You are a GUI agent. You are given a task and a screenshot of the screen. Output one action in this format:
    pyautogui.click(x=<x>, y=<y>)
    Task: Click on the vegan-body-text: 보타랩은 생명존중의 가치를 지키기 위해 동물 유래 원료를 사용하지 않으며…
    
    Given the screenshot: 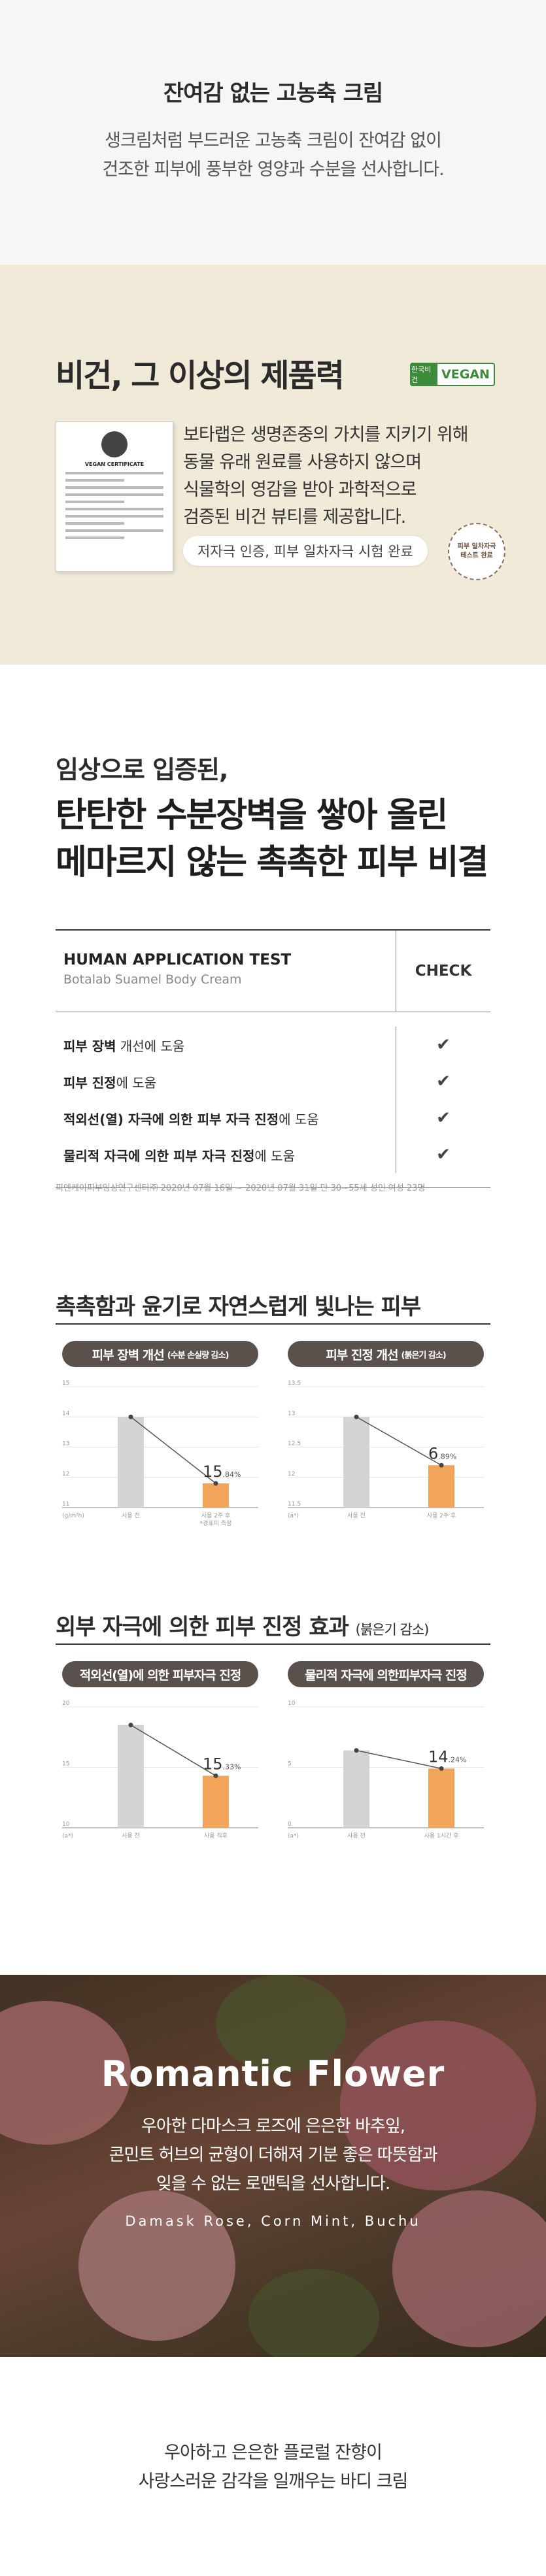 What is the action you would take?
    pyautogui.click(x=326, y=476)
    